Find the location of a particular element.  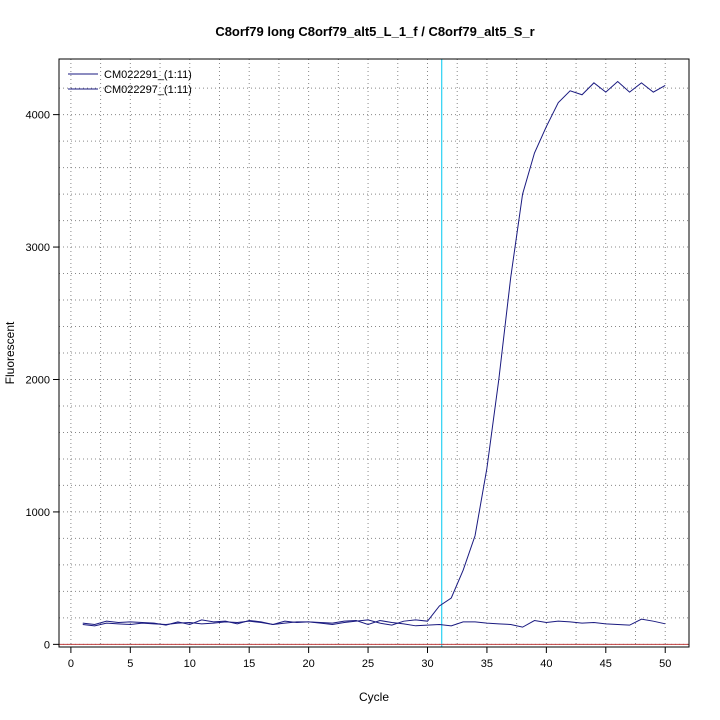

y-tick-label: 2000 is located at coordinates (38, 380).